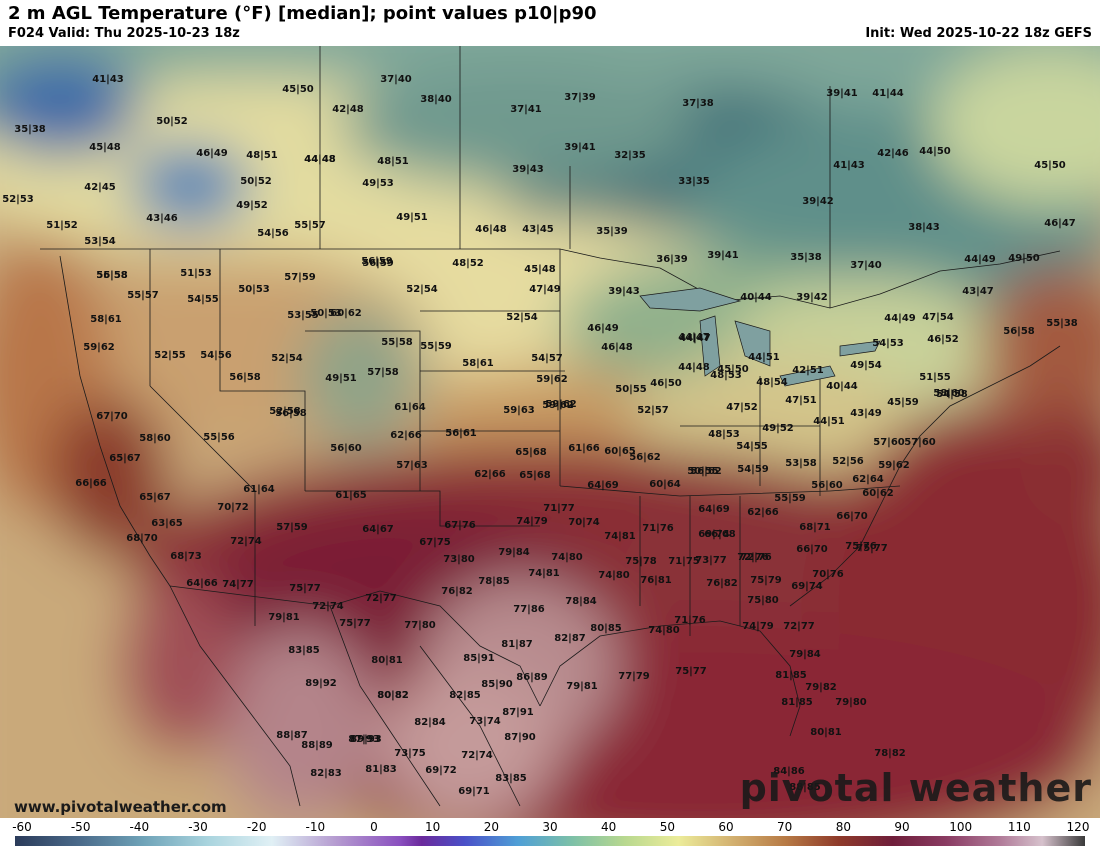 This screenshot has width=1100, height=850. Describe the element at coordinates (300, 277) in the screenshot. I see `point-value-label: 57|59` at that location.